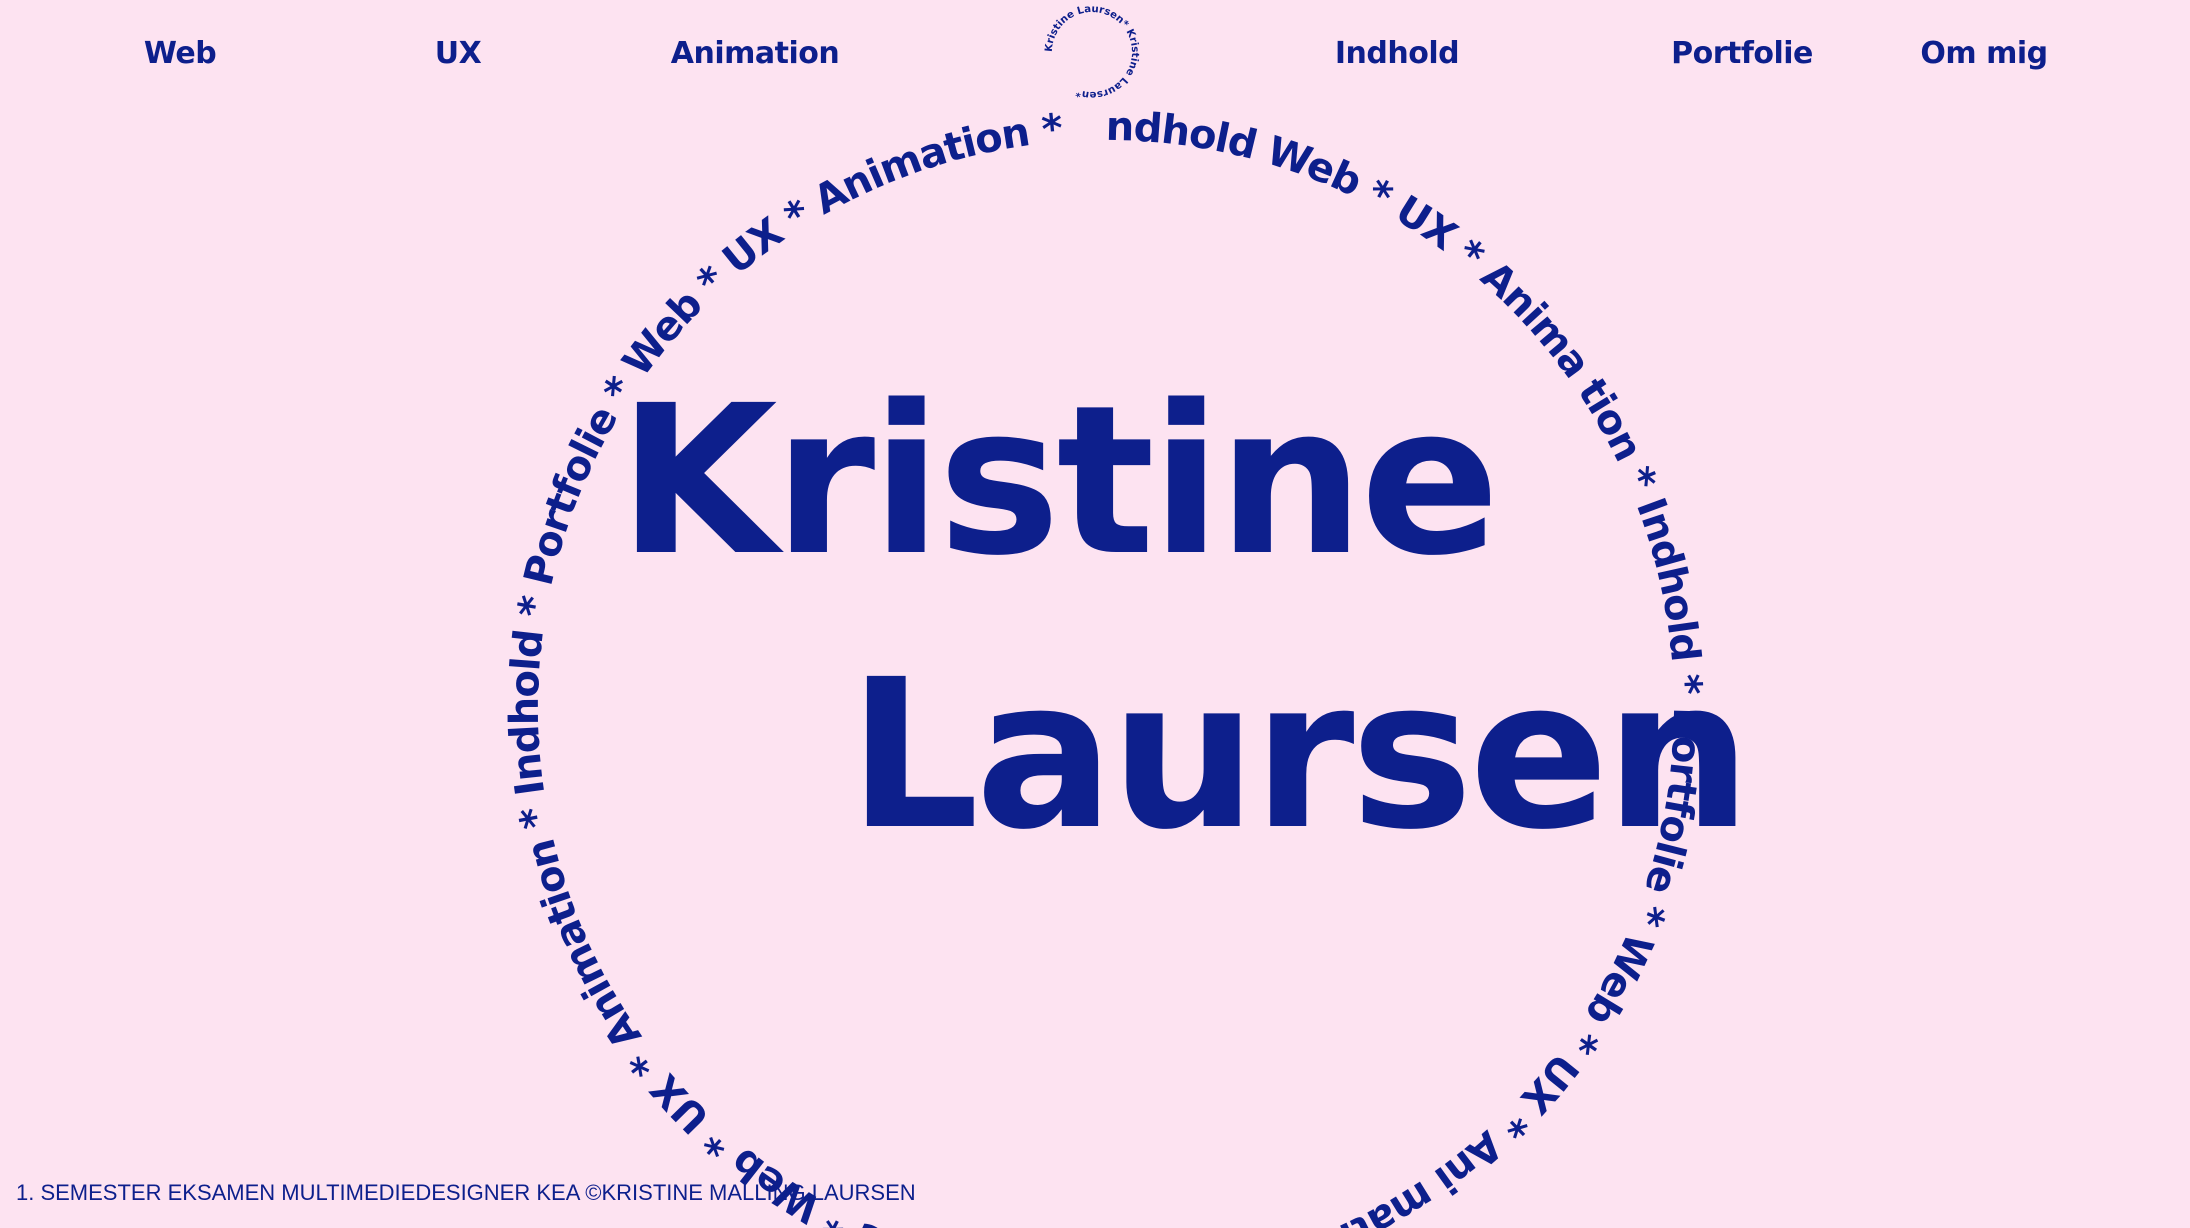  I want to click on nav-link-indhold: Indhold, so click(1397, 53).